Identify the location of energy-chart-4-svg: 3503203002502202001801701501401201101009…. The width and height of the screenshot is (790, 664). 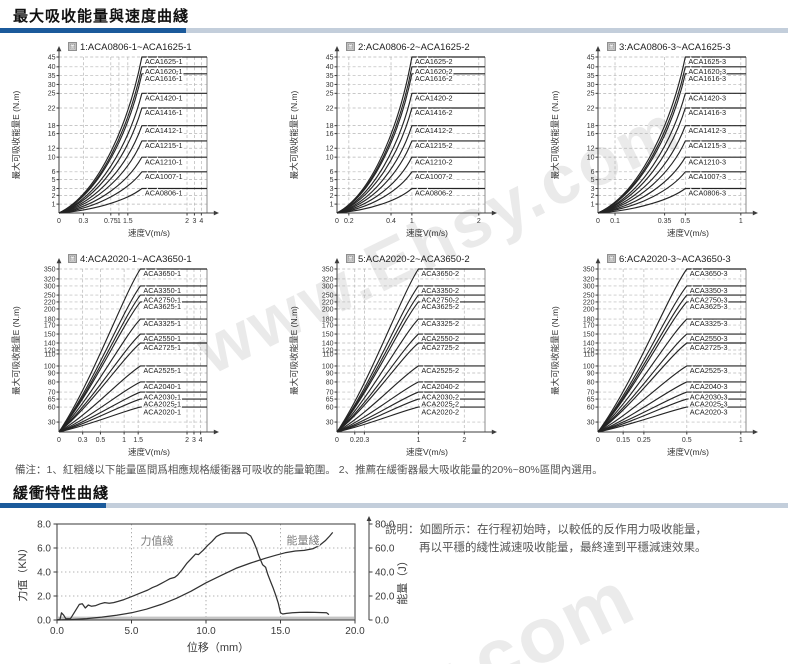
(115, 355).